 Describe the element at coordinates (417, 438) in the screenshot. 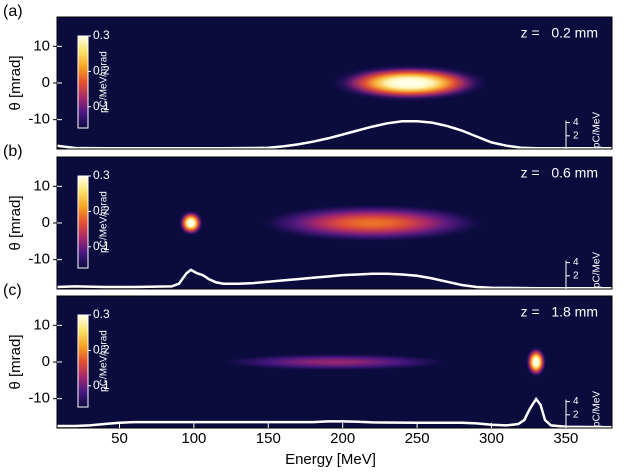

I see `x-tick-label: 250` at that location.